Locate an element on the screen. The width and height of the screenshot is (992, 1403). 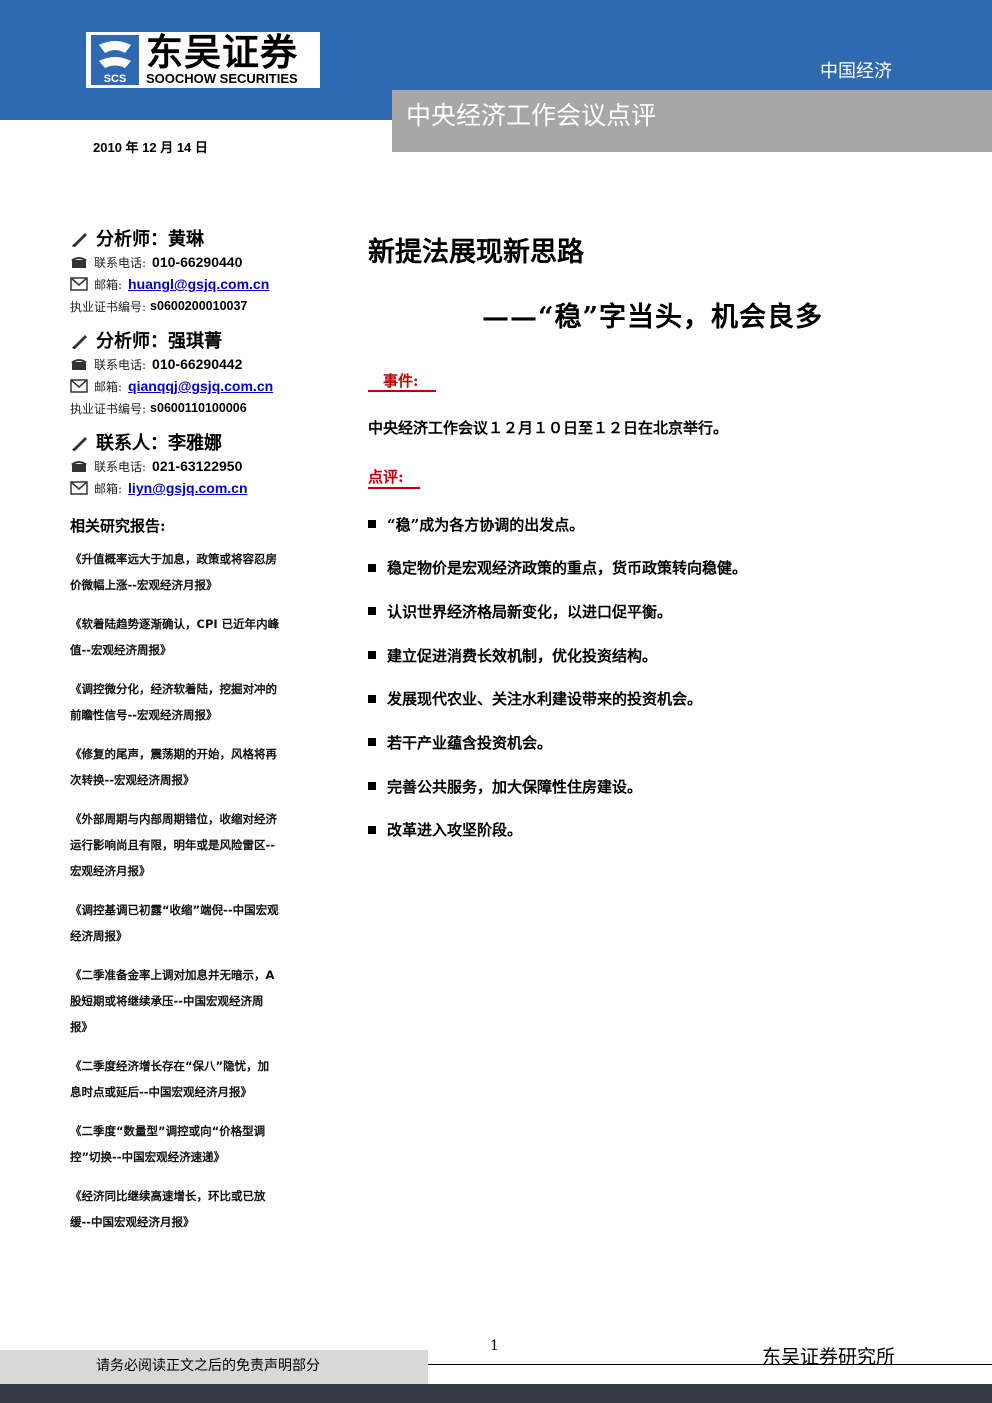
phone-line: 联系电话: 021-63122950 is located at coordinates (192, 466).